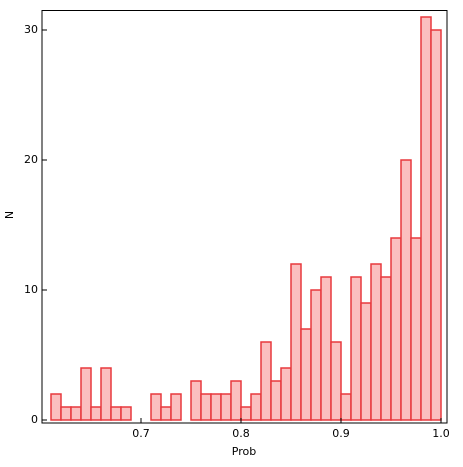 The image size is (463, 467). What do you see at coordinates (241, 433) in the screenshot?
I see `x-tick-label: 0.8` at bounding box center [241, 433].